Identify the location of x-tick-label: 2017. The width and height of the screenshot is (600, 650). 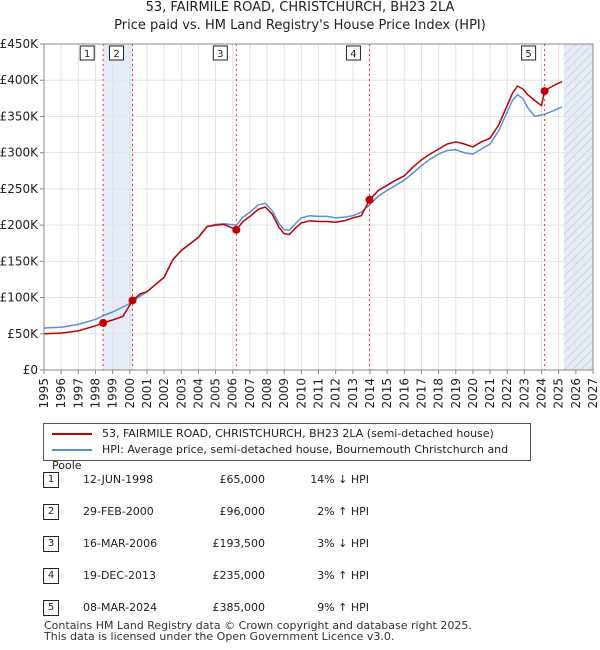
(421, 393).